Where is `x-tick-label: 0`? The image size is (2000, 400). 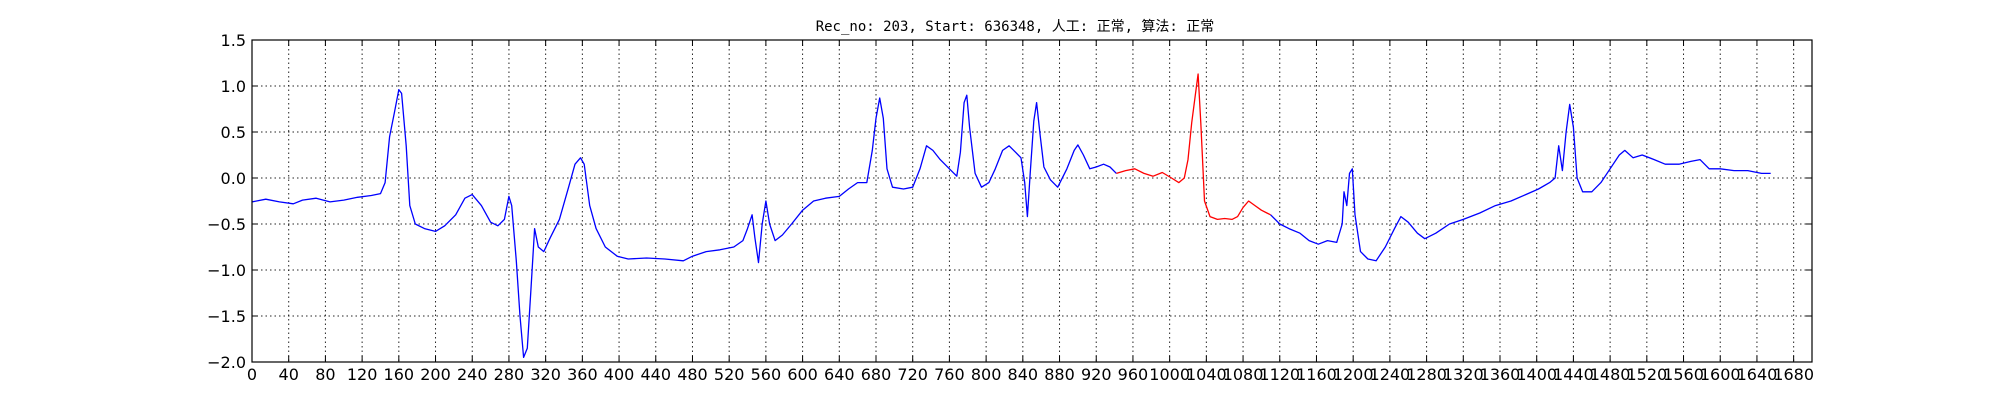
x-tick-label: 0 is located at coordinates (252, 374).